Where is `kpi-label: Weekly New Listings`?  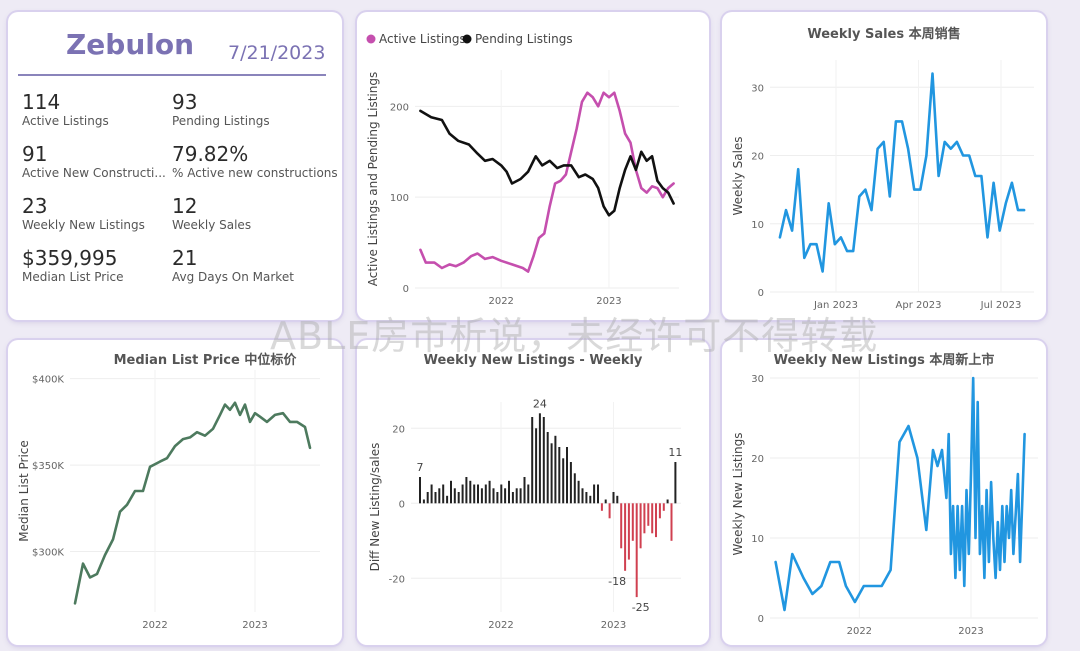 kpi-label: Weekly New Listings is located at coordinates (83, 225).